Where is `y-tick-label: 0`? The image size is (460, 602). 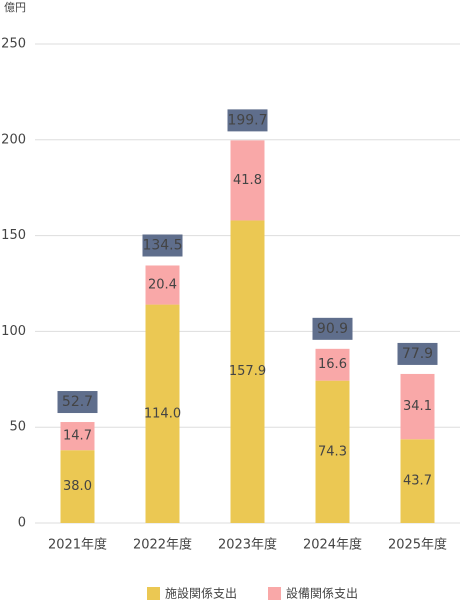
y-tick-label: 0 is located at coordinates (22, 523).